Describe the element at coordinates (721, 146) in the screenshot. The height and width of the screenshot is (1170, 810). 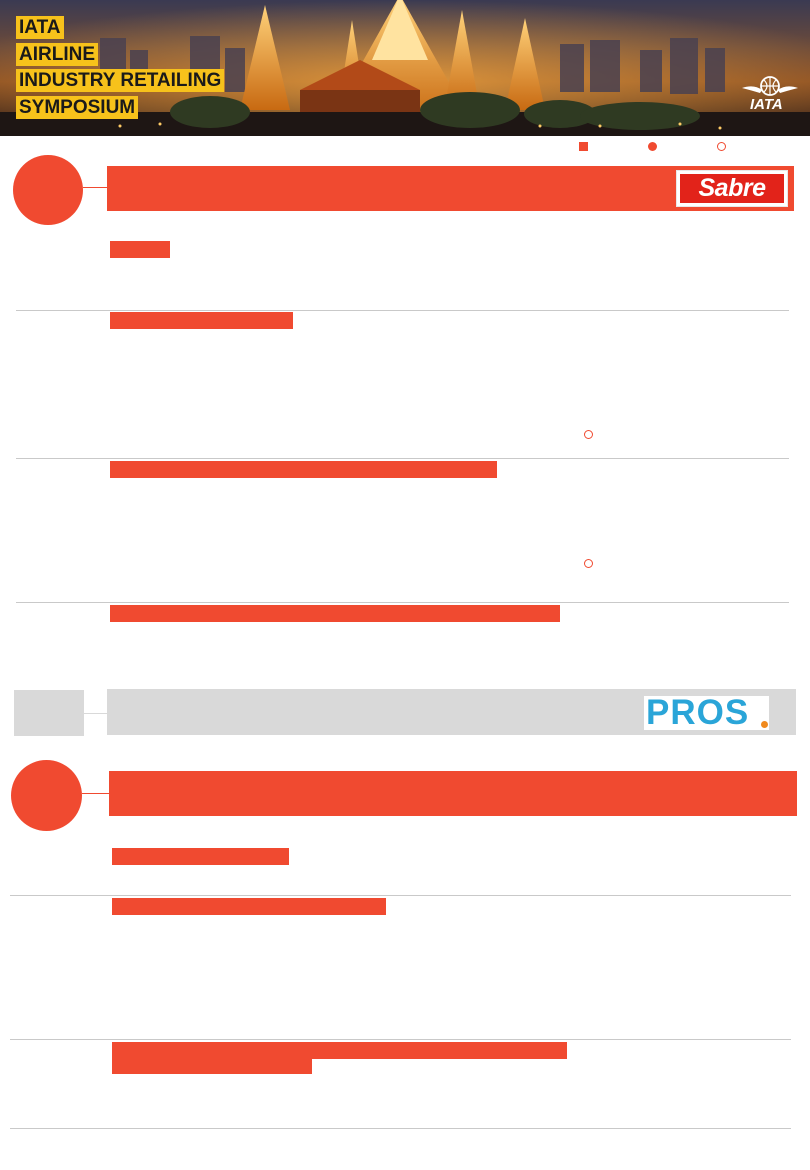
I see `ring-legend-icon` at that location.